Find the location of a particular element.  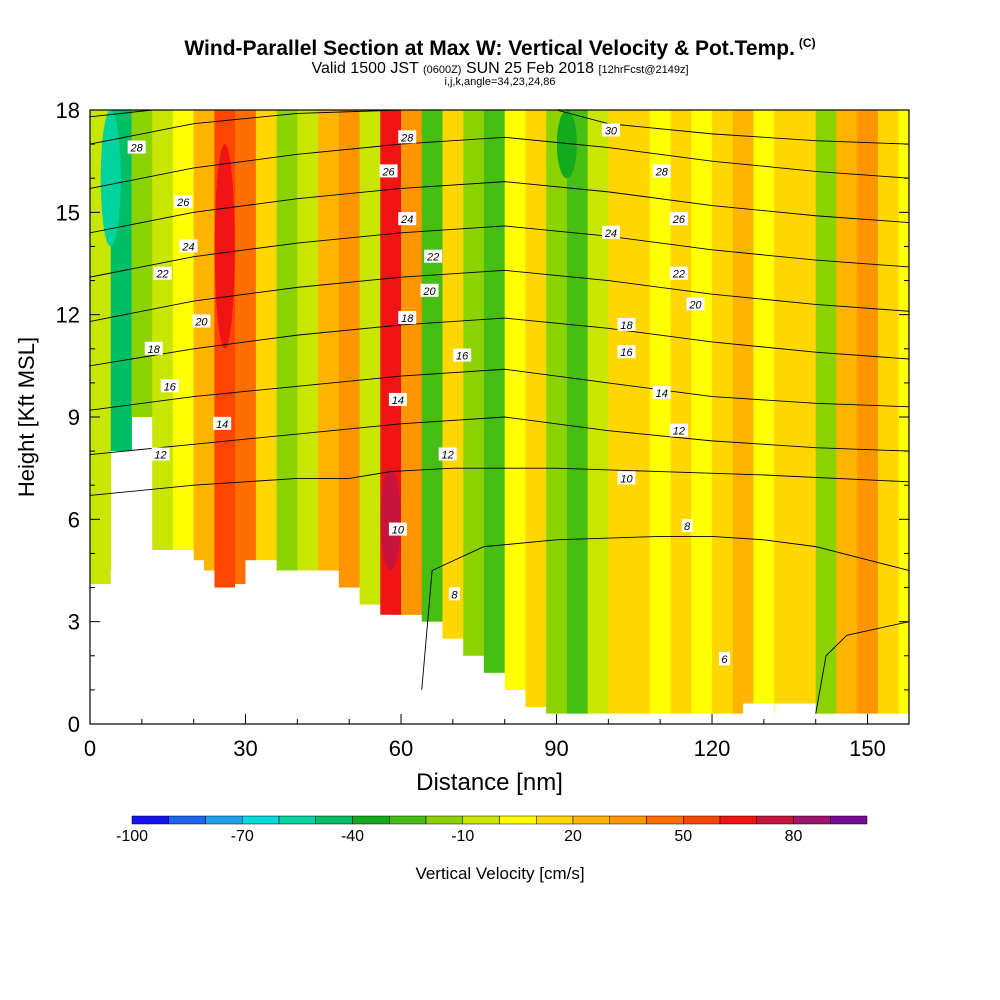

x-tick-label: 60 is located at coordinates (401, 748).